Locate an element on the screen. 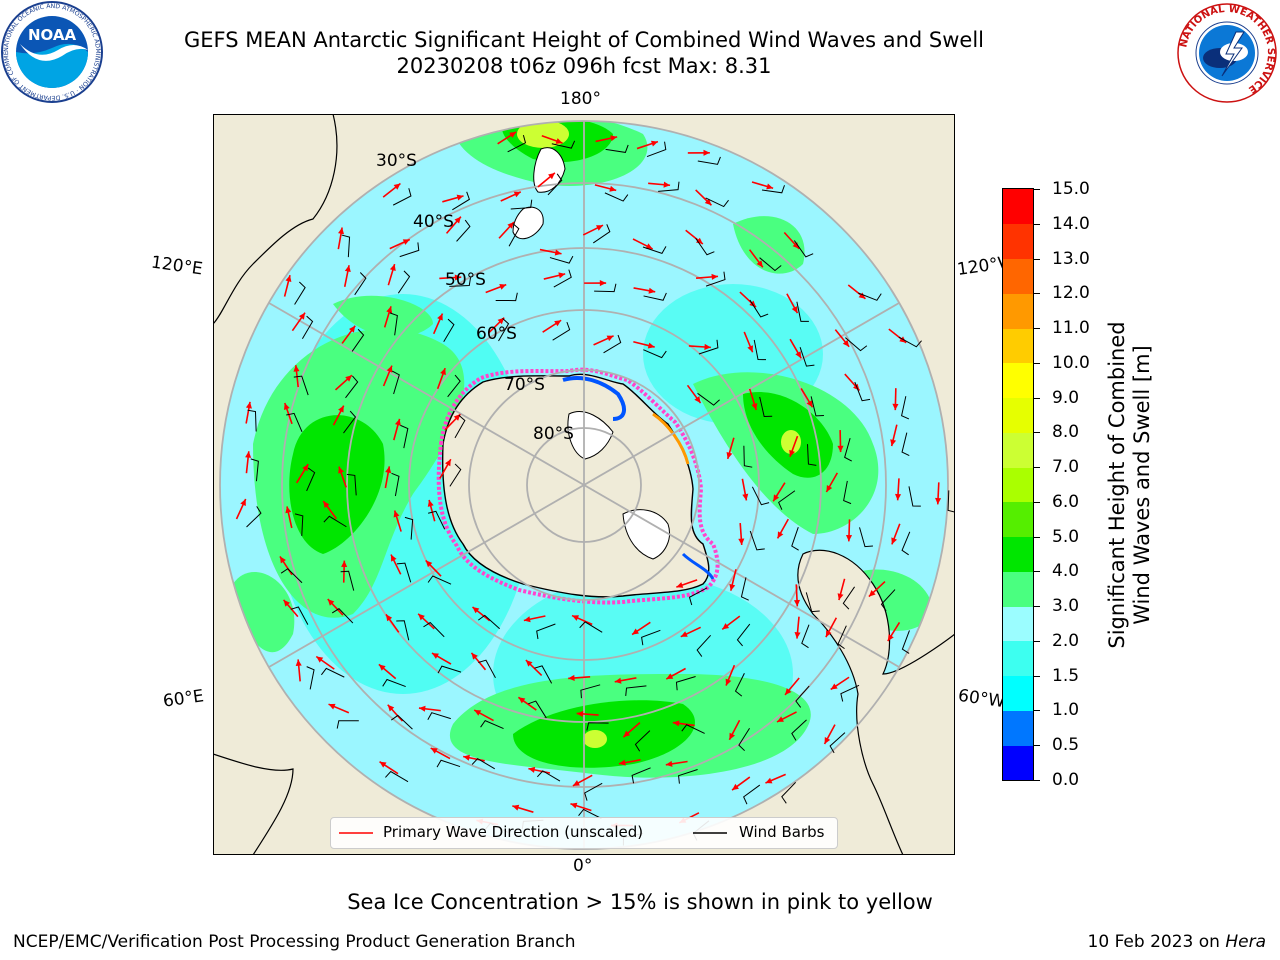 This screenshot has width=1280, height=960. lat-label-50s: 50°S is located at coordinates (465, 280).